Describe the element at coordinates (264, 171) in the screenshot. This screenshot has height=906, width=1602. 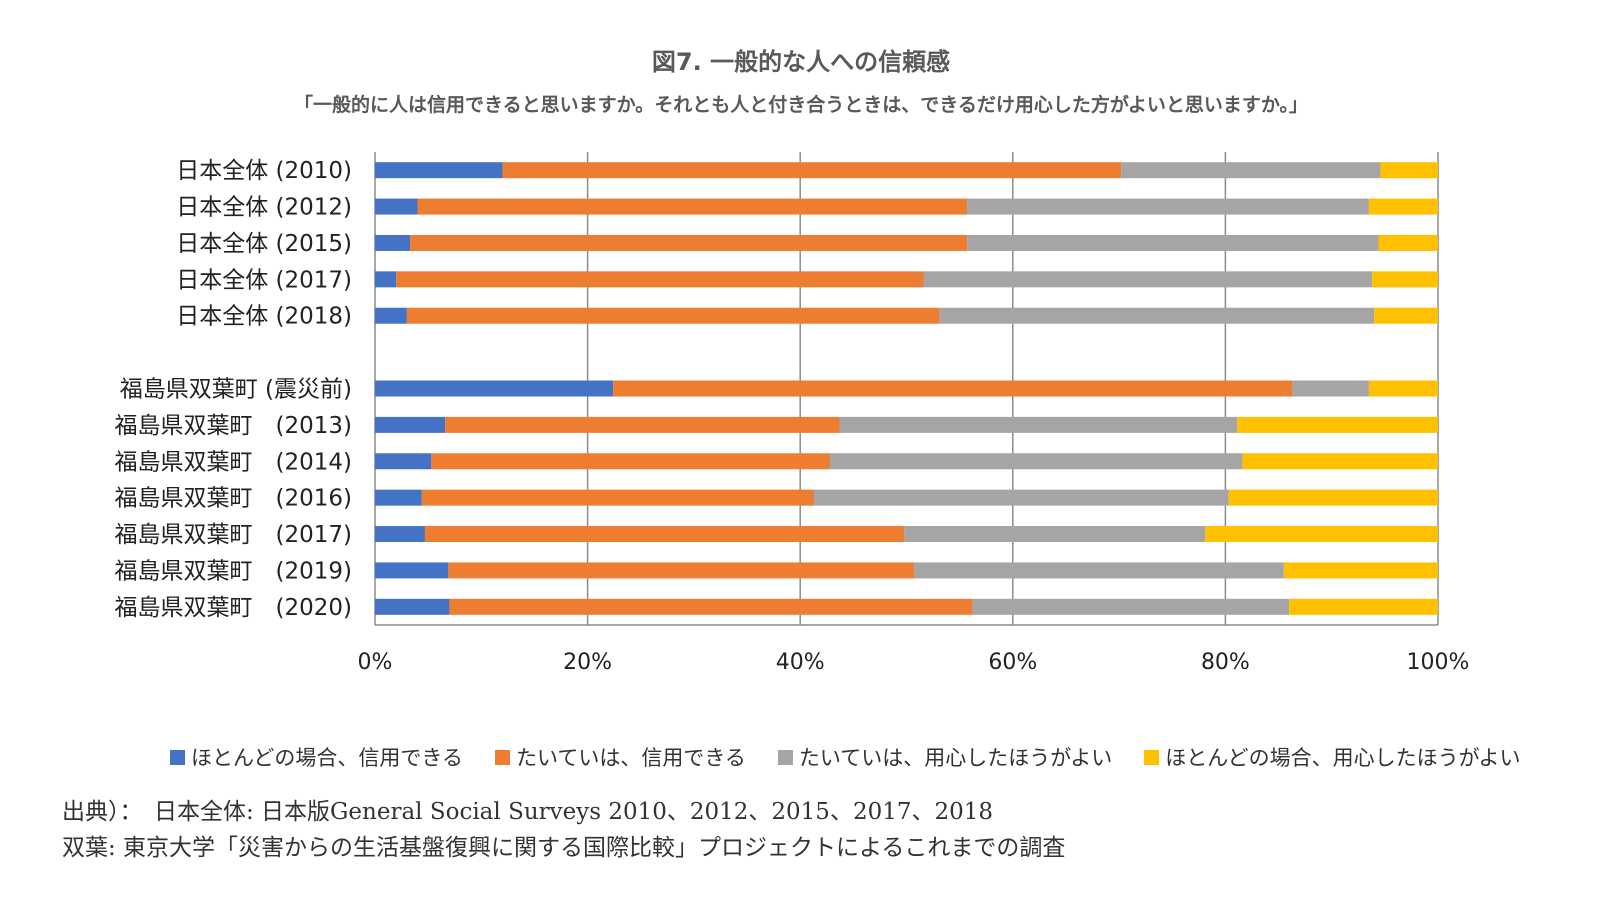
I see `category-label: 日本全体 (2010)` at that location.